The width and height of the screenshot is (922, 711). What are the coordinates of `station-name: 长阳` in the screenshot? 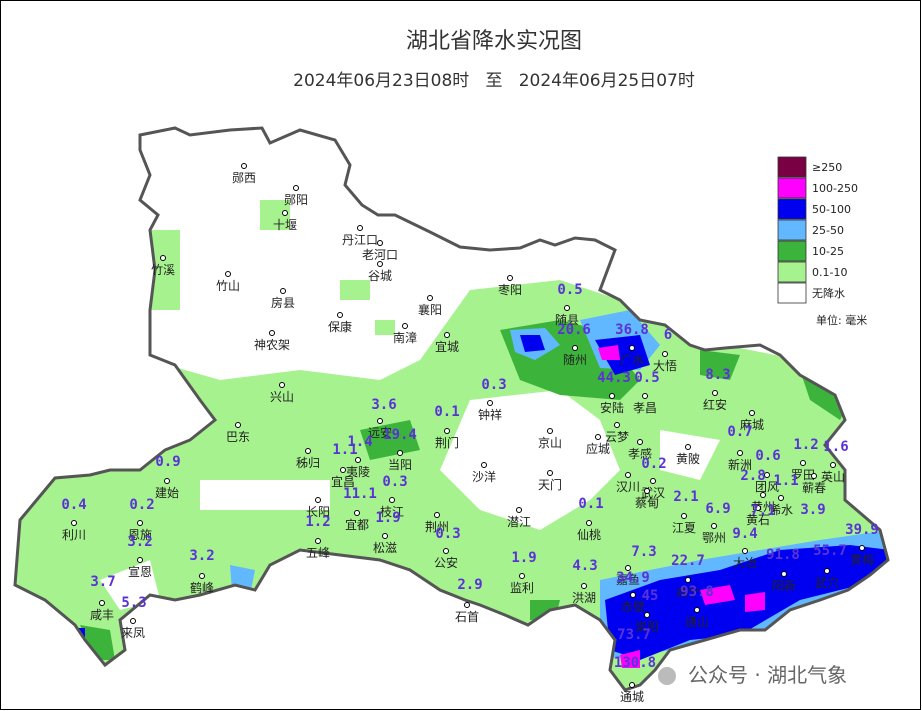 It's located at (318, 512).